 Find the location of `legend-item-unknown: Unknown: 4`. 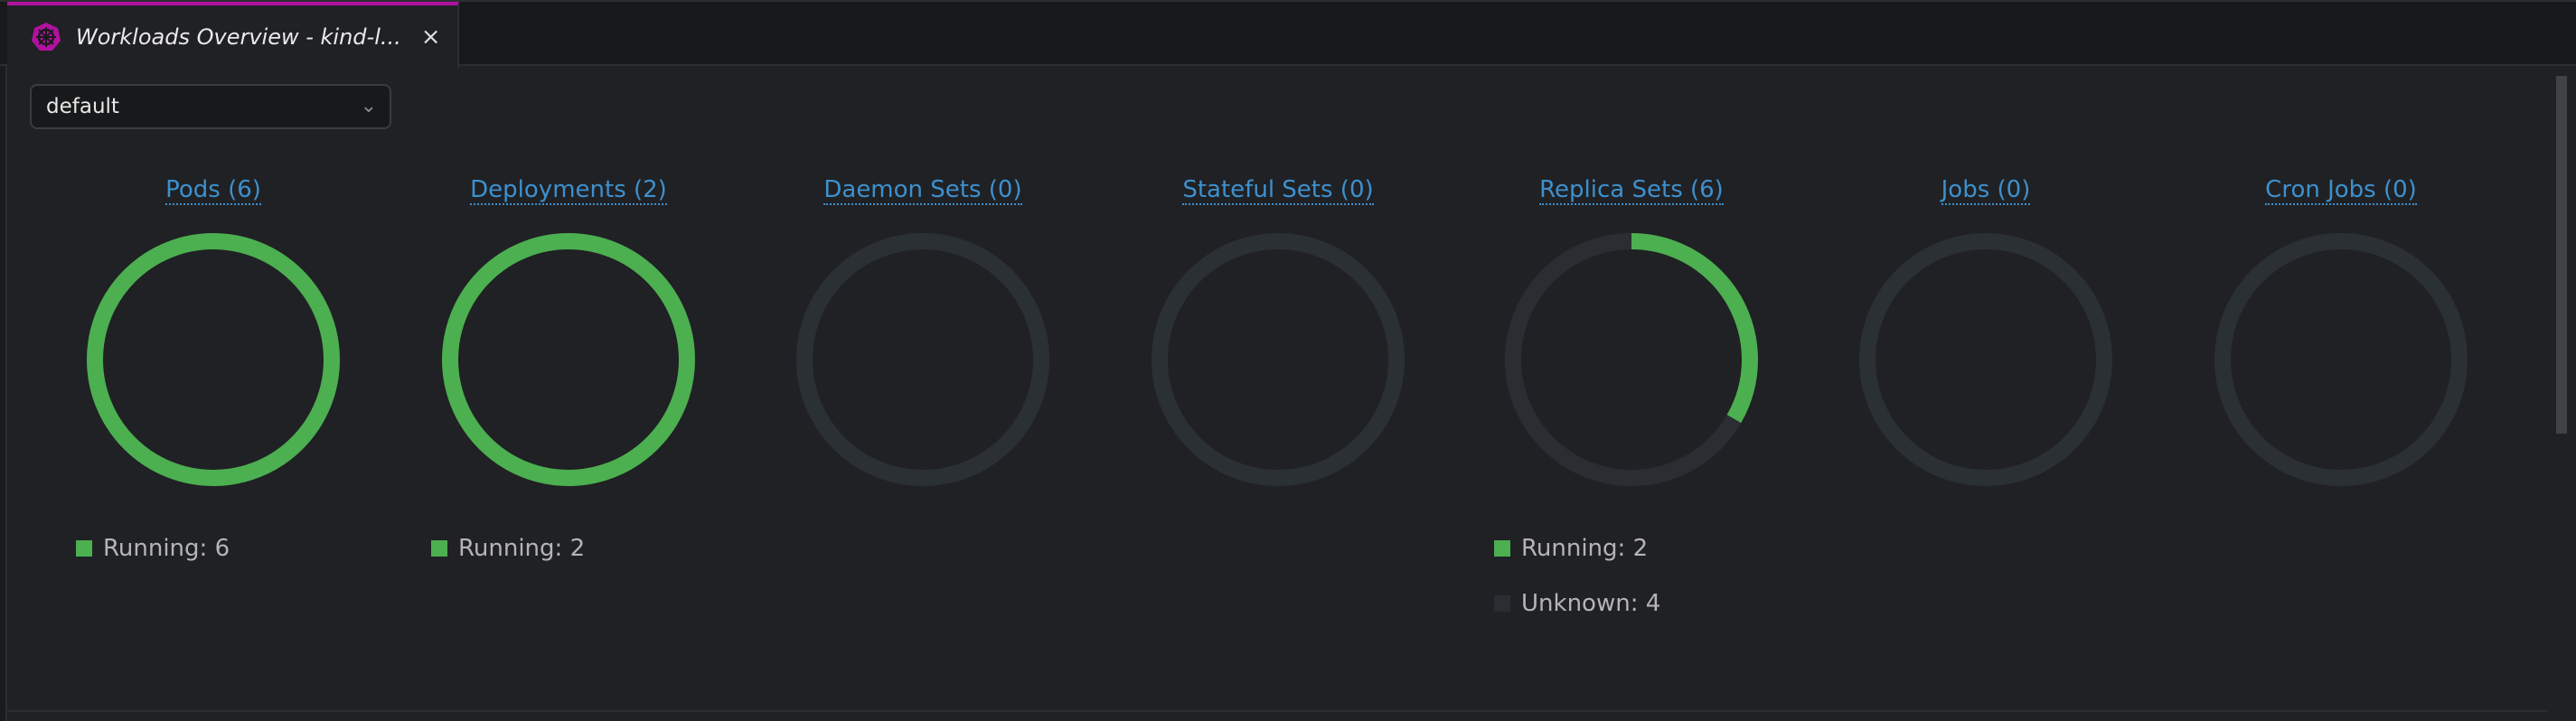

legend-item-unknown: Unknown: 4 is located at coordinates (1578, 603).